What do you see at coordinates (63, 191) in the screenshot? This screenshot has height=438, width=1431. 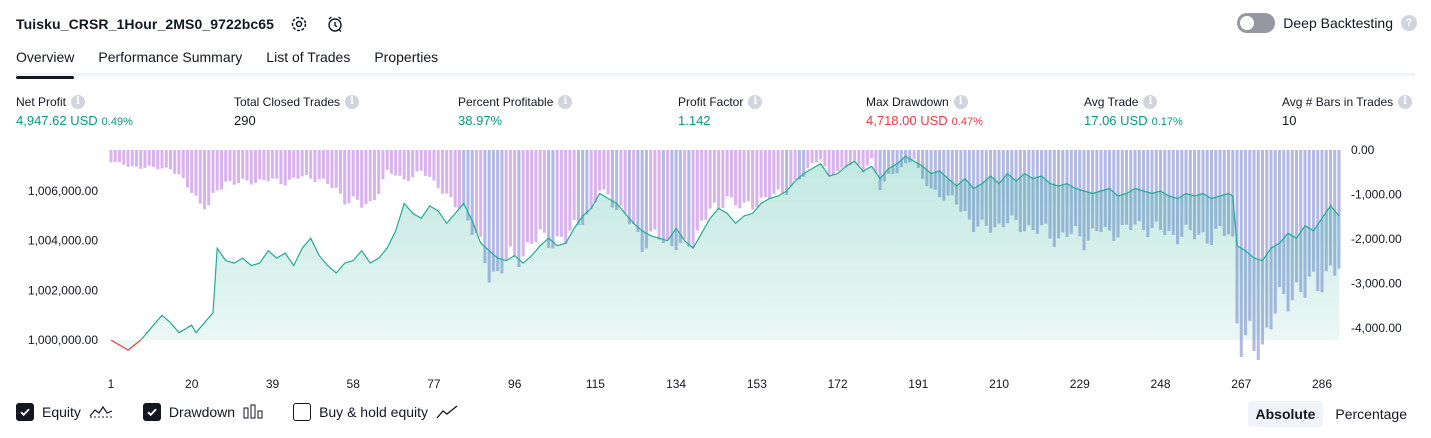 I see `left-axis-tick: 1,006,000.00` at bounding box center [63, 191].